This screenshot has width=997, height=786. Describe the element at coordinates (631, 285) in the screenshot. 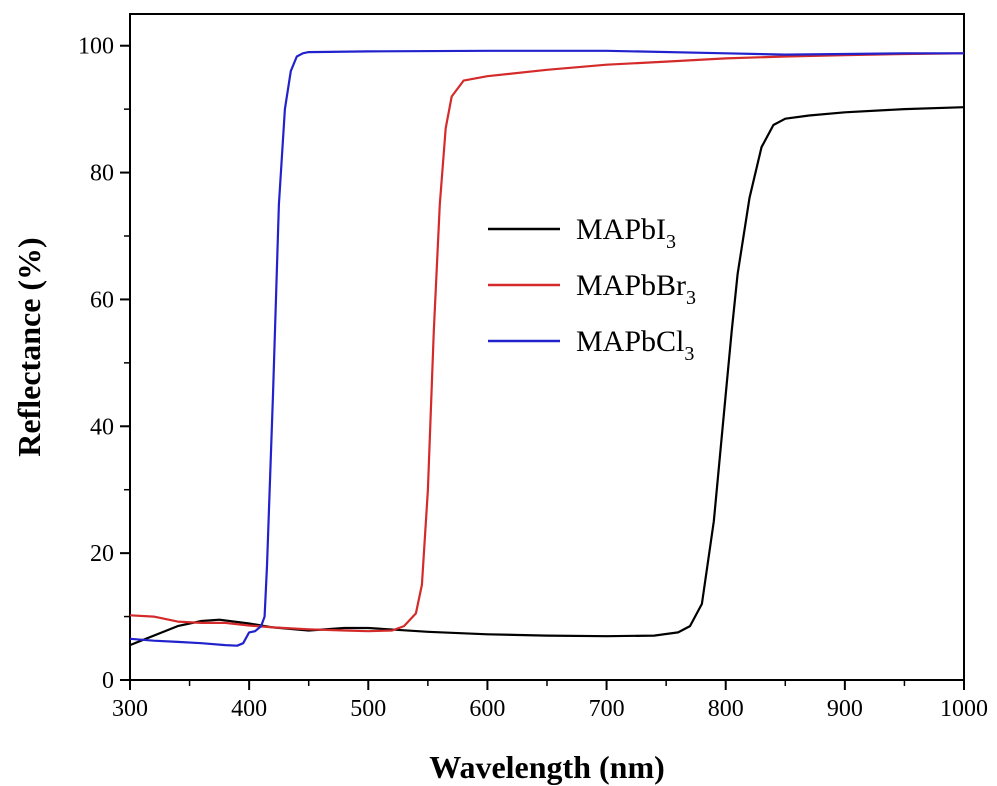

I see `legend-label-main: MAPbBr` at that location.